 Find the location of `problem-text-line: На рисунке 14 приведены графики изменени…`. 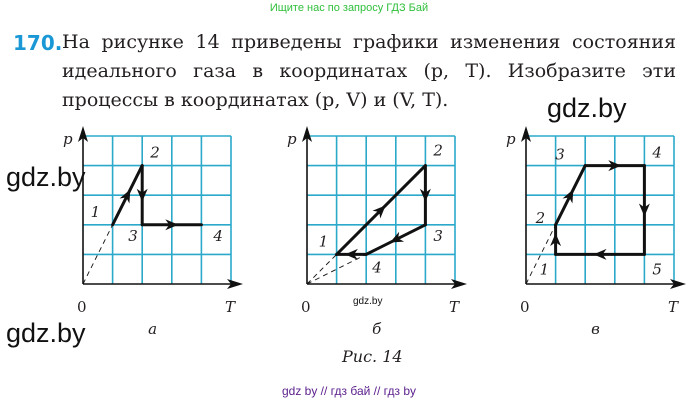

problem-text-line: На рисунке 14 приведены графики изменени… is located at coordinates (369, 42).